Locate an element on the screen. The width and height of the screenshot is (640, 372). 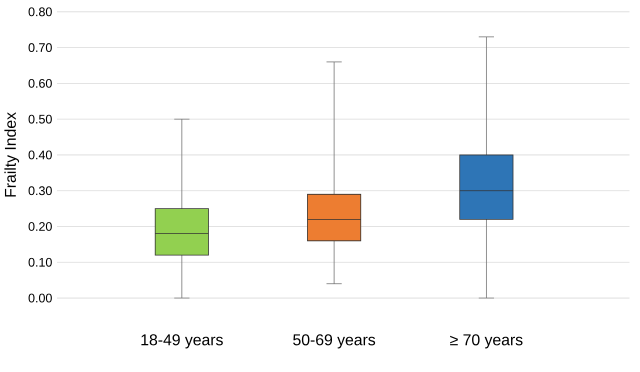
y-tick-label: 0.10 is located at coordinates (40, 262).